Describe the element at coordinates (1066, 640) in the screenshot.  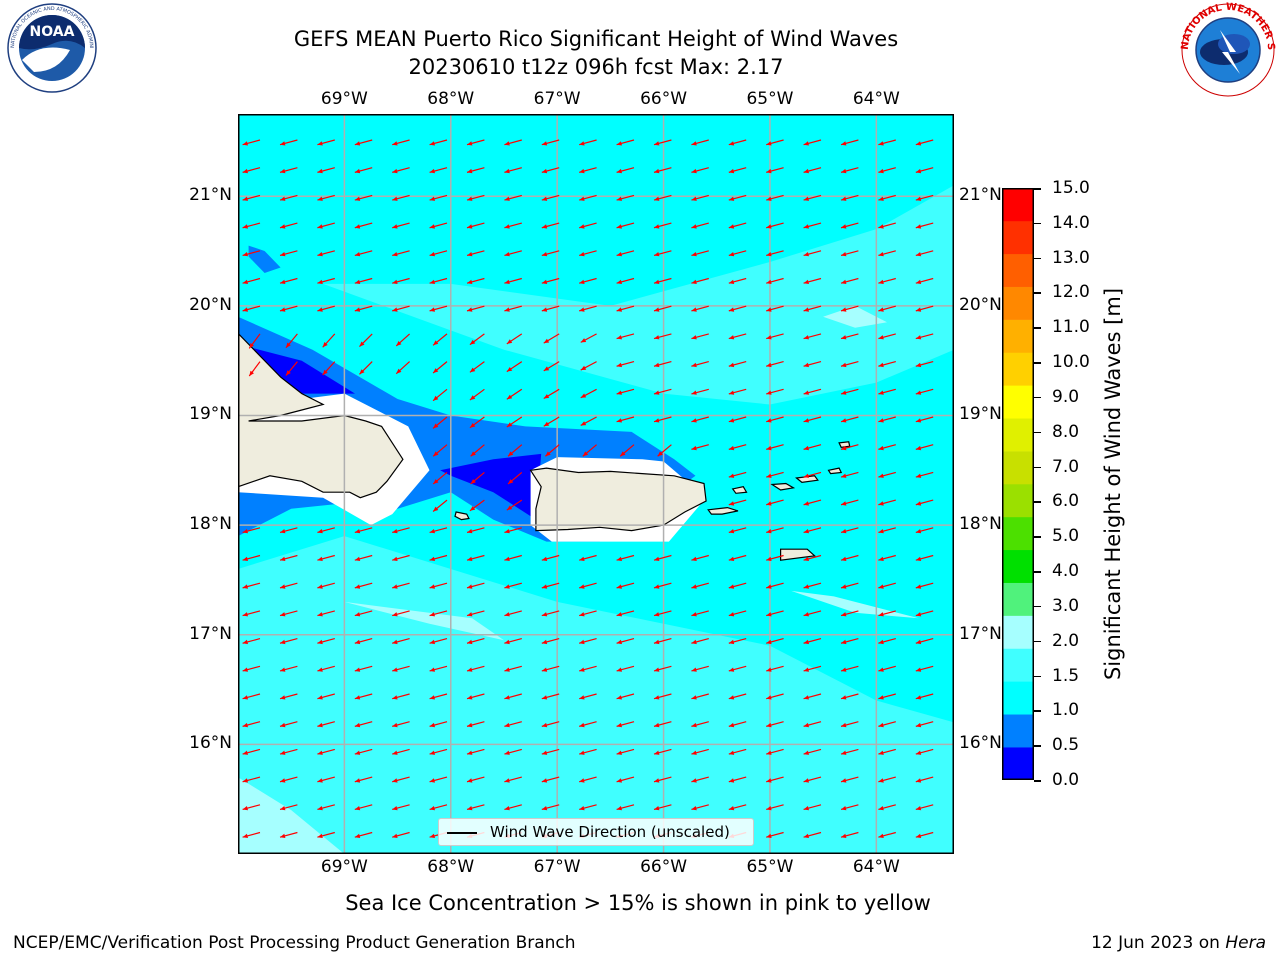
I see `colorbar-tick-label: 2.0` at that location.